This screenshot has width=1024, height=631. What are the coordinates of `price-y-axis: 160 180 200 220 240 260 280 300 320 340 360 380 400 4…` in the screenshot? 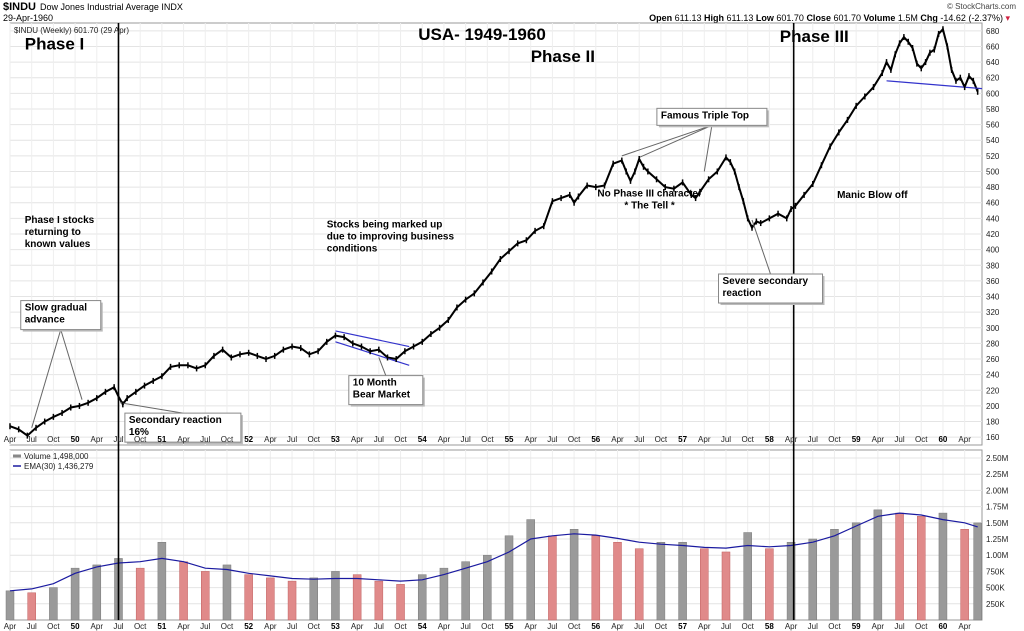 It's located at (993, 234).